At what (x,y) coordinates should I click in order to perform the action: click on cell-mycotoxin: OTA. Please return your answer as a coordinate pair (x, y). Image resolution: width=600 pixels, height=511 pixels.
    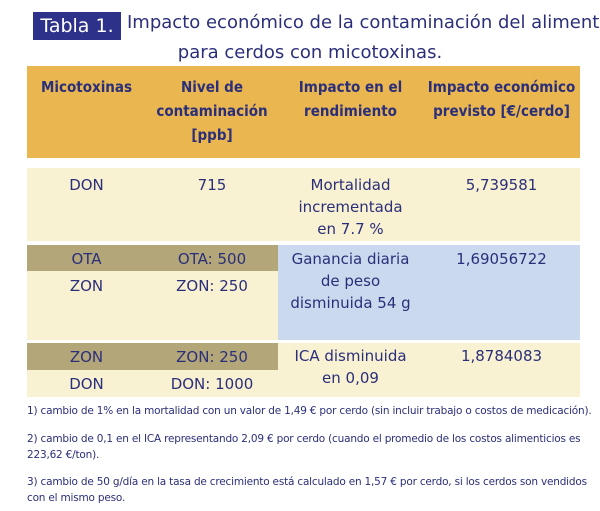
    Looking at the image, I should click on (86, 259).